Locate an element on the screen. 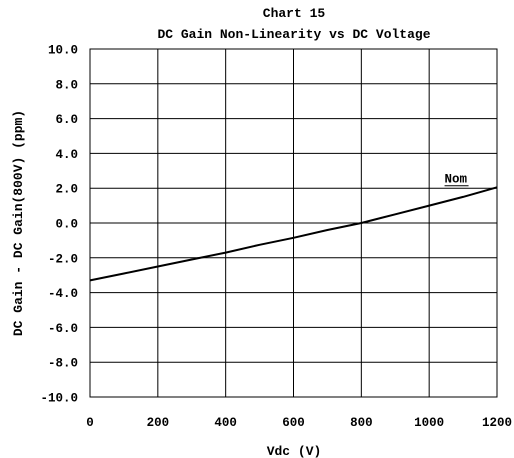 The image size is (514, 458). chart-subtitle: DC Gain Non-Linearity vs DC Voltage is located at coordinates (293, 34).